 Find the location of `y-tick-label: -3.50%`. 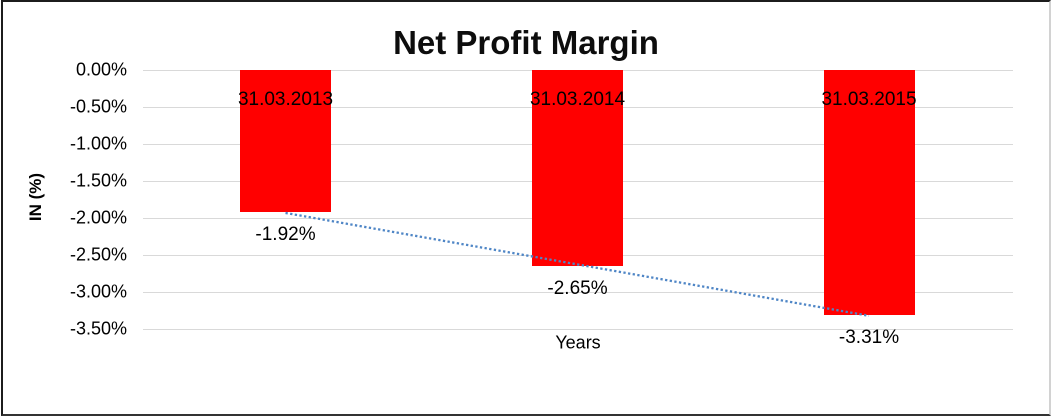

y-tick-label: -3.50% is located at coordinates (98, 328).